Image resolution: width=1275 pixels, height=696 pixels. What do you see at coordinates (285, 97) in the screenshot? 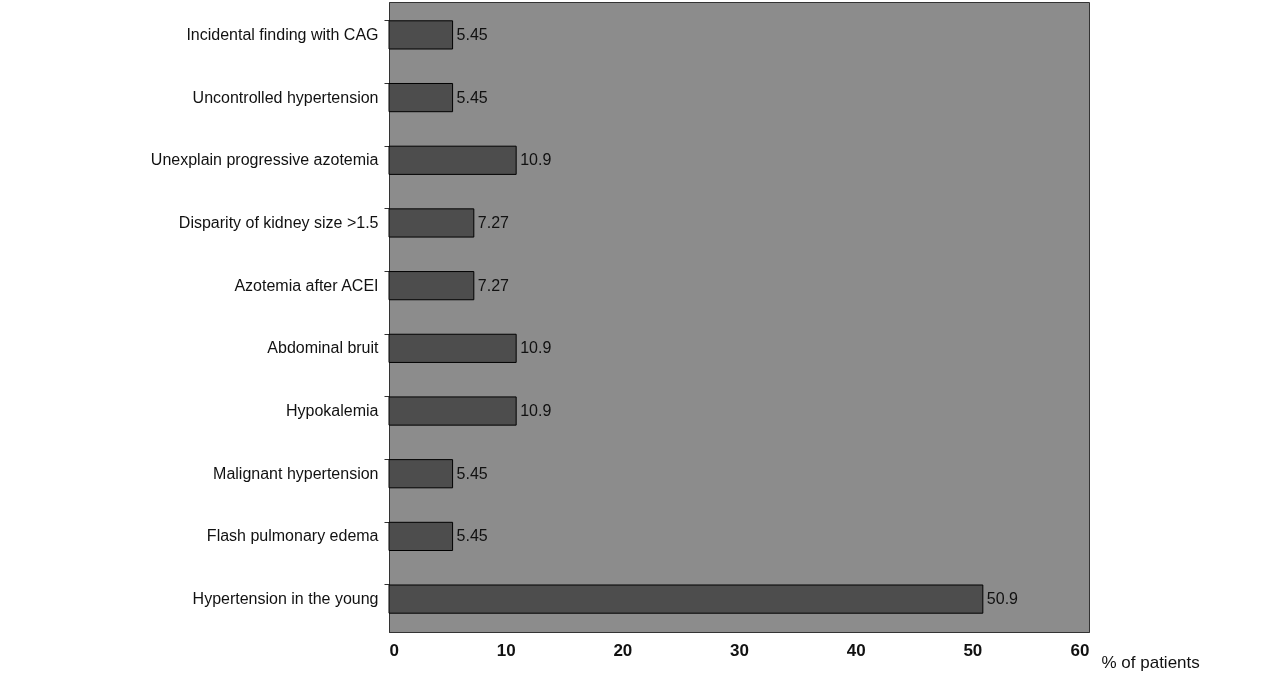
I see `y-tick-label: Uncontrolled hypertension` at bounding box center [285, 97].